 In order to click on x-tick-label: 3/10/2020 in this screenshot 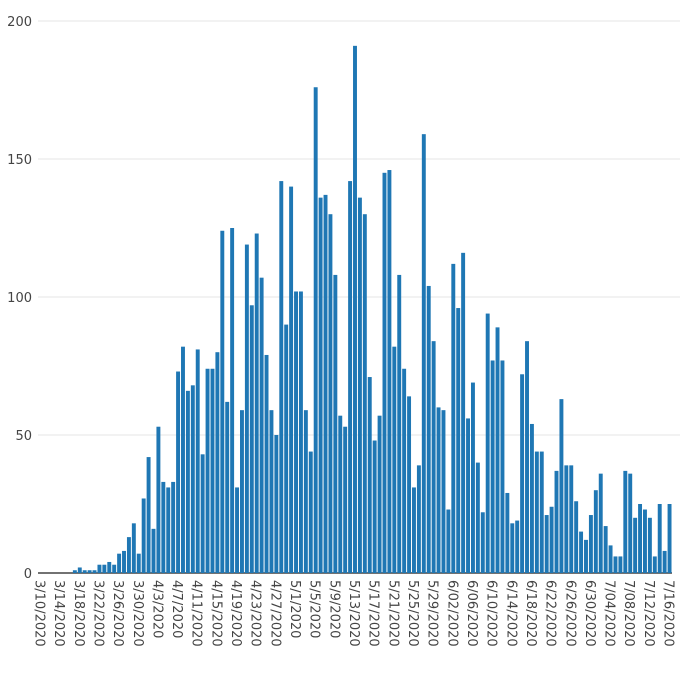, I will do `click(38, 613)`.